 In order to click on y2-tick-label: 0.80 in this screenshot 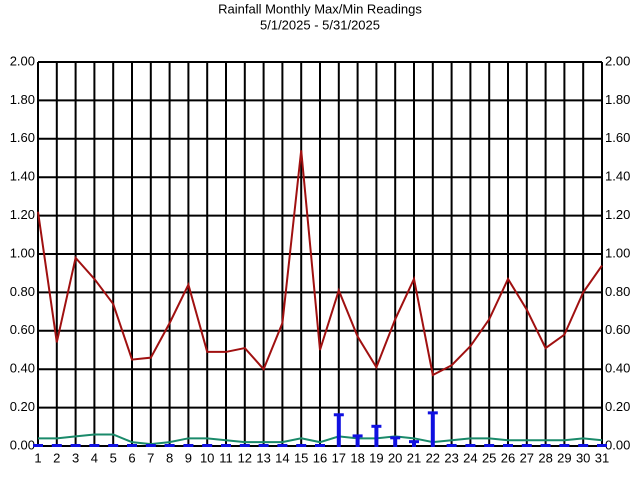, I will do `click(617, 291)`.